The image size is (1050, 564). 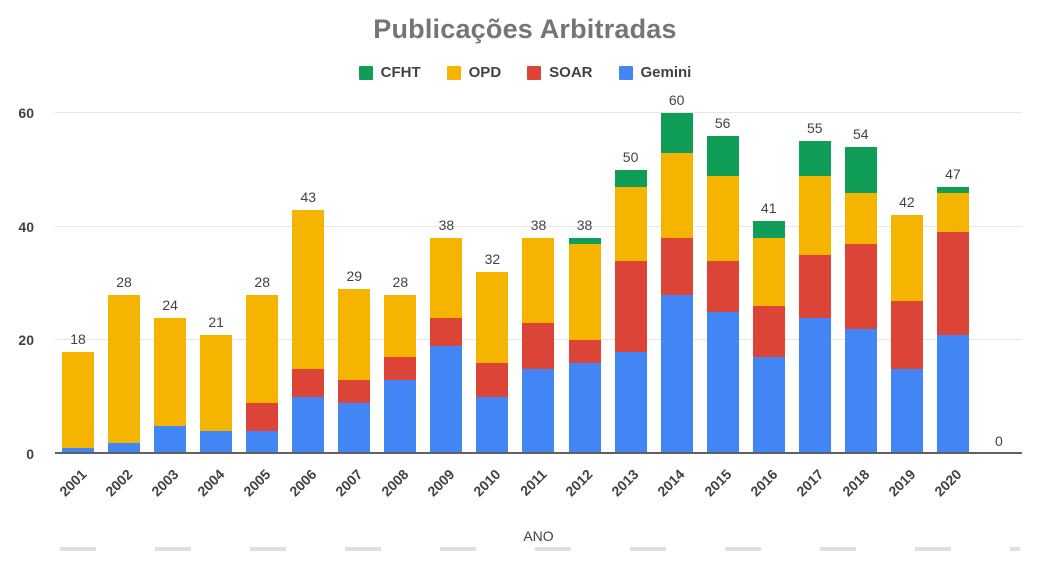 I want to click on legend-item-opd: OPD, so click(x=473, y=72).